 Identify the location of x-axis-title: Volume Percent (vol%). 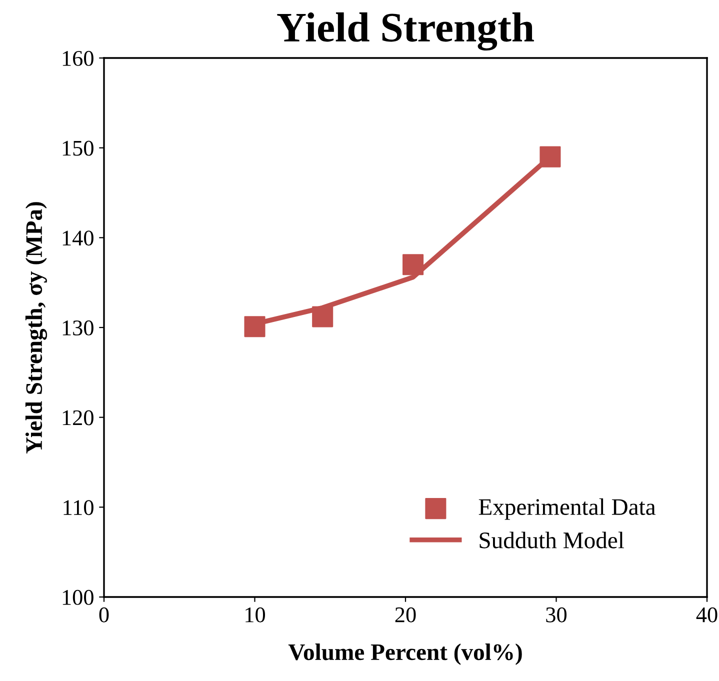
(405, 654).